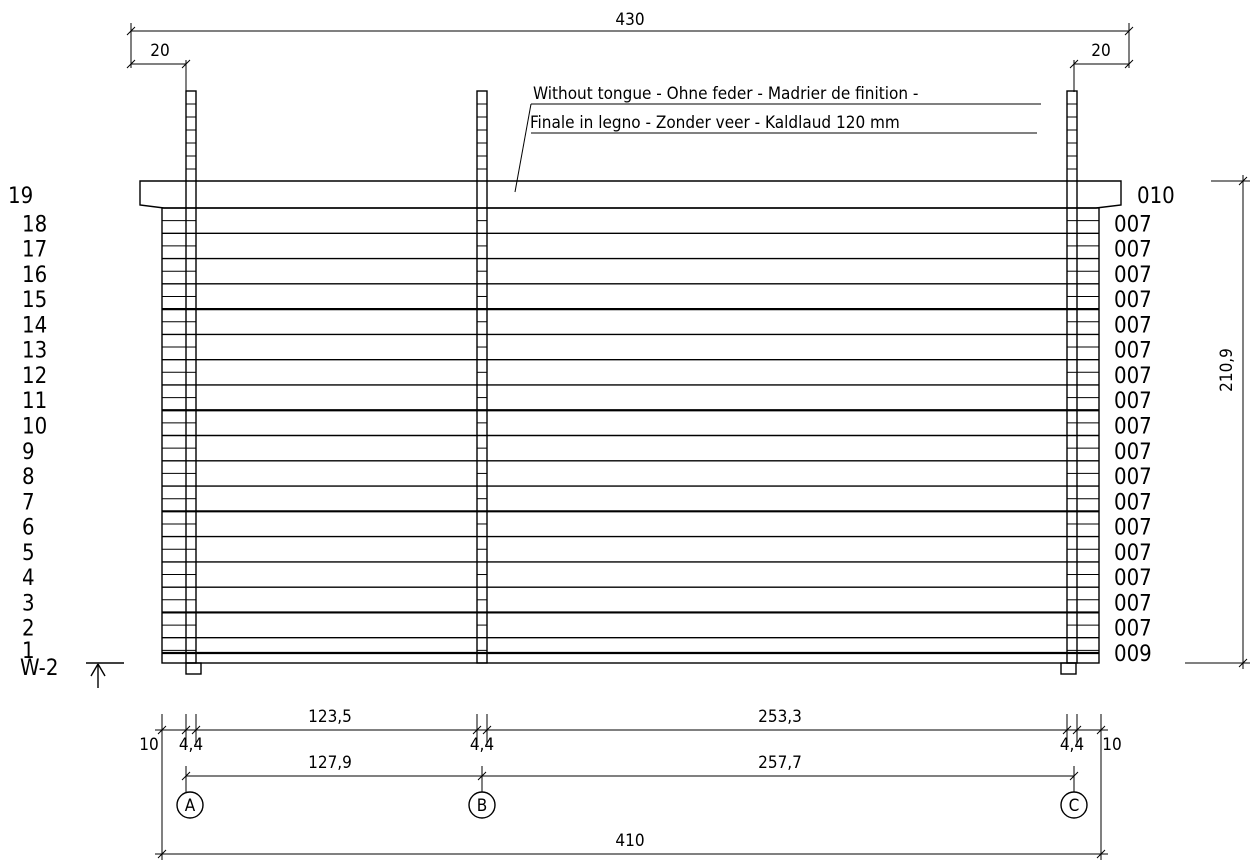 This screenshot has width=1260, height=863. What do you see at coordinates (330, 717) in the screenshot?
I see `inner-span-1-label: 123,5` at bounding box center [330, 717].